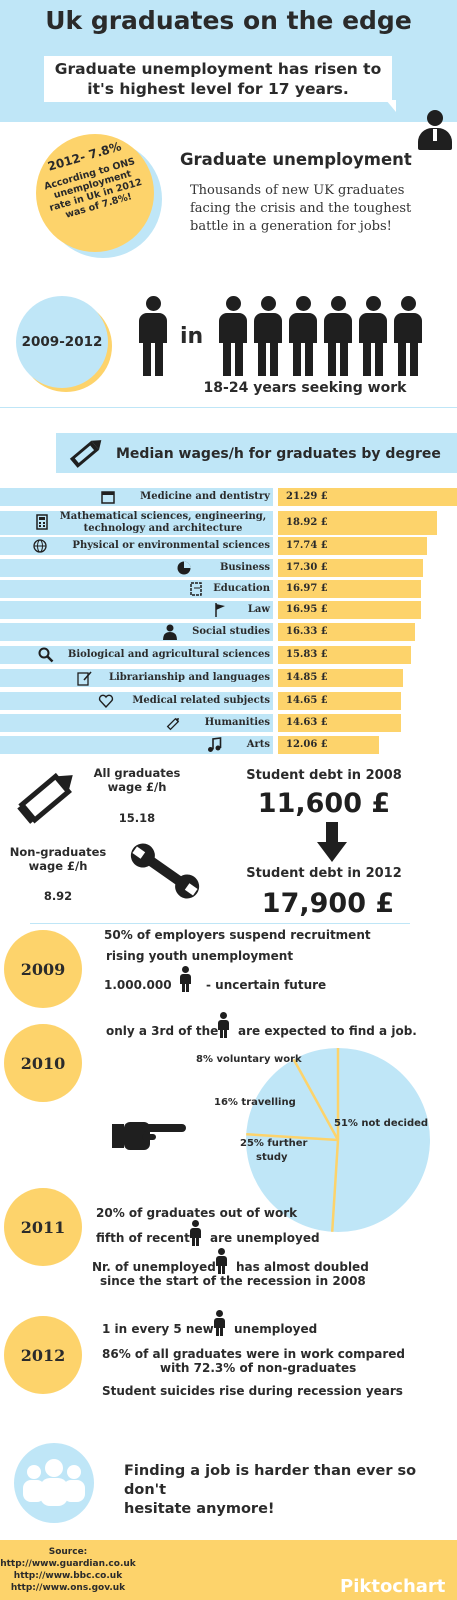  What do you see at coordinates (43, 969) in the screenshot?
I see `year-2009-badge: 2009` at bounding box center [43, 969].